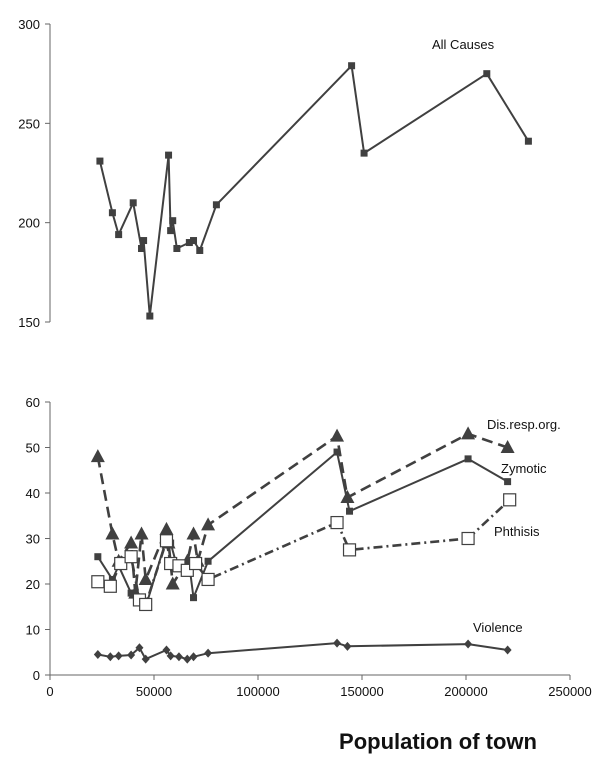  I want to click on x-ticks: 0 50000 100000 150000 200000 250000, so click(319, 687).